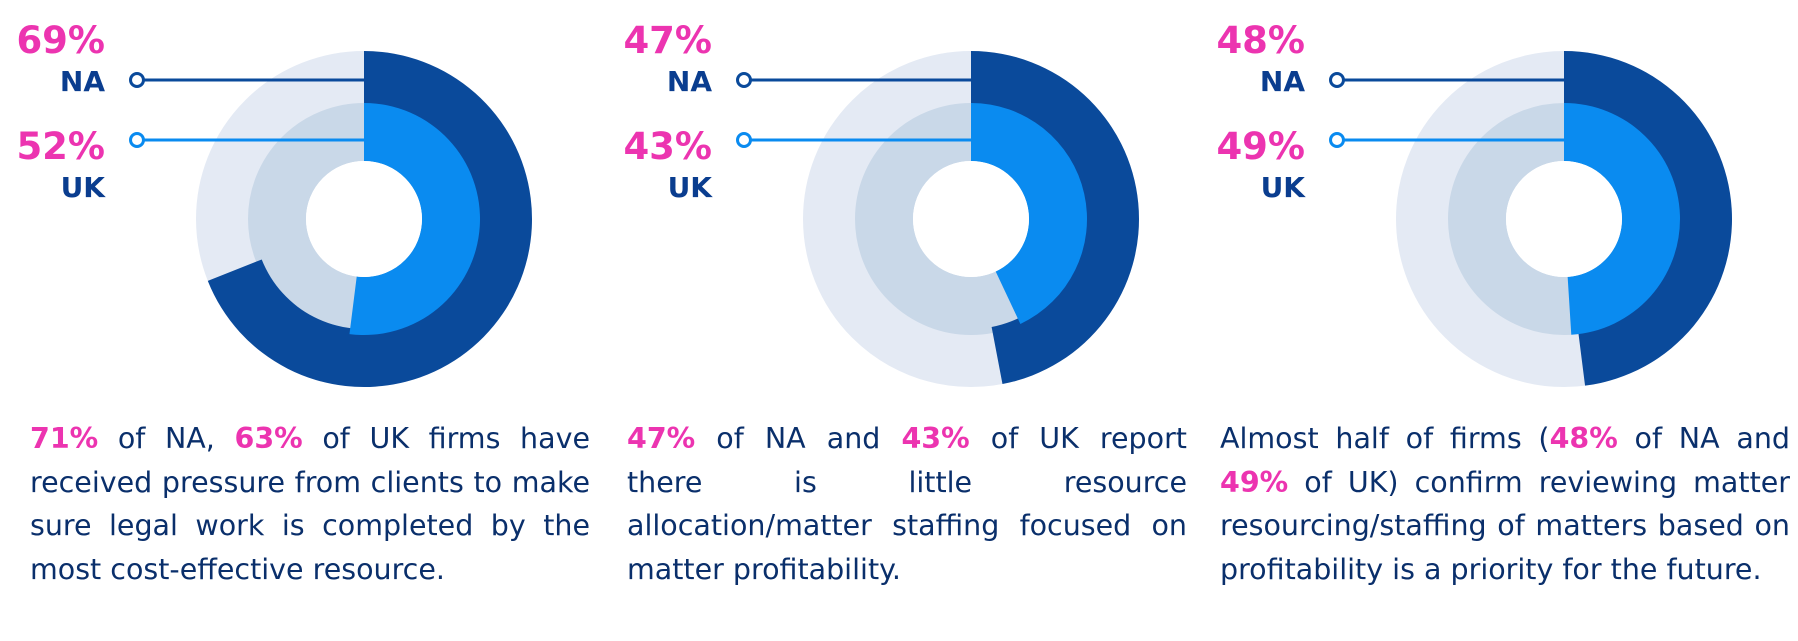 The height and width of the screenshot is (641, 1798). Describe the element at coordinates (1260, 146) in the screenshot. I see `uk-percentage: 49%` at that location.